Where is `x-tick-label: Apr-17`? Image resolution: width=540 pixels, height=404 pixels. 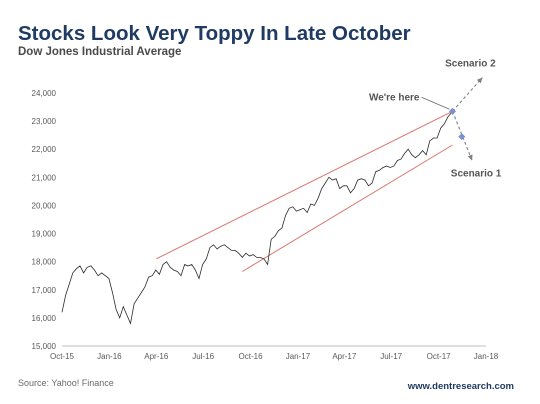 x-tick-label: Apr-17 is located at coordinates (344, 356).